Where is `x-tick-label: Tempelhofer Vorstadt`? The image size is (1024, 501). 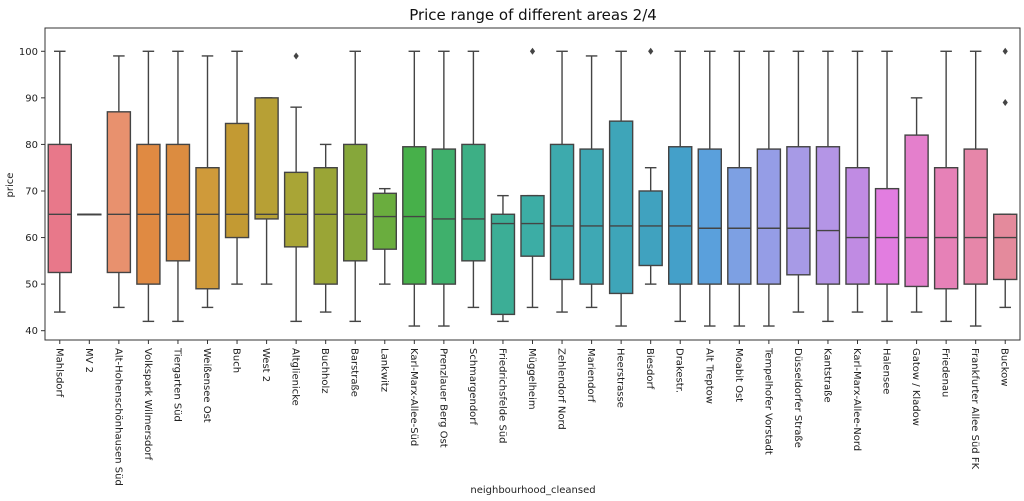
x-tick-label: Tempelhofer Vorstadt is located at coordinates (767, 401).